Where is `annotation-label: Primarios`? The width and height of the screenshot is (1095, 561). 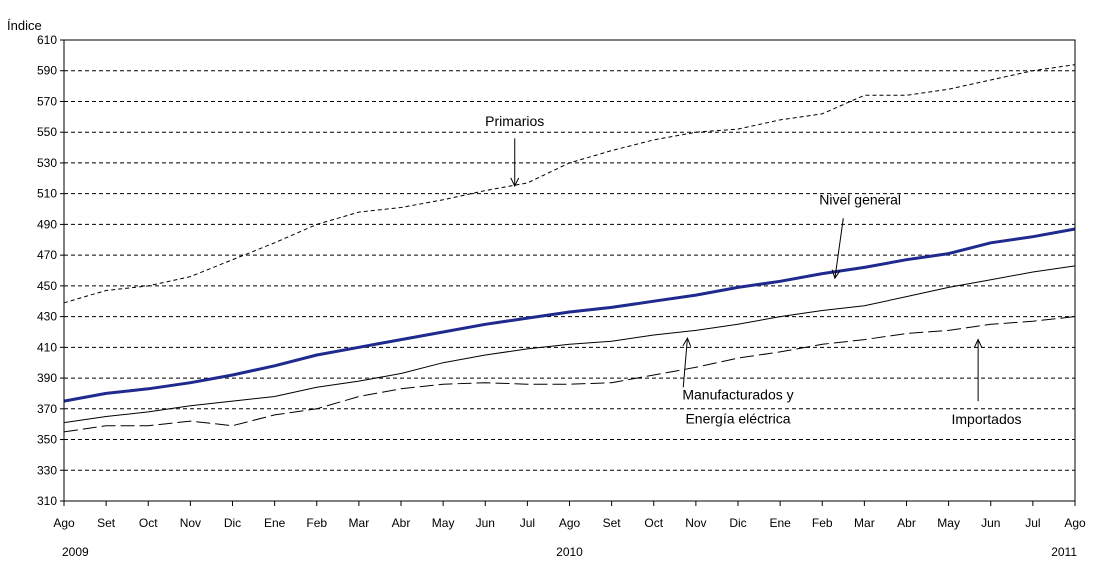 annotation-label: Primarios is located at coordinates (514, 121).